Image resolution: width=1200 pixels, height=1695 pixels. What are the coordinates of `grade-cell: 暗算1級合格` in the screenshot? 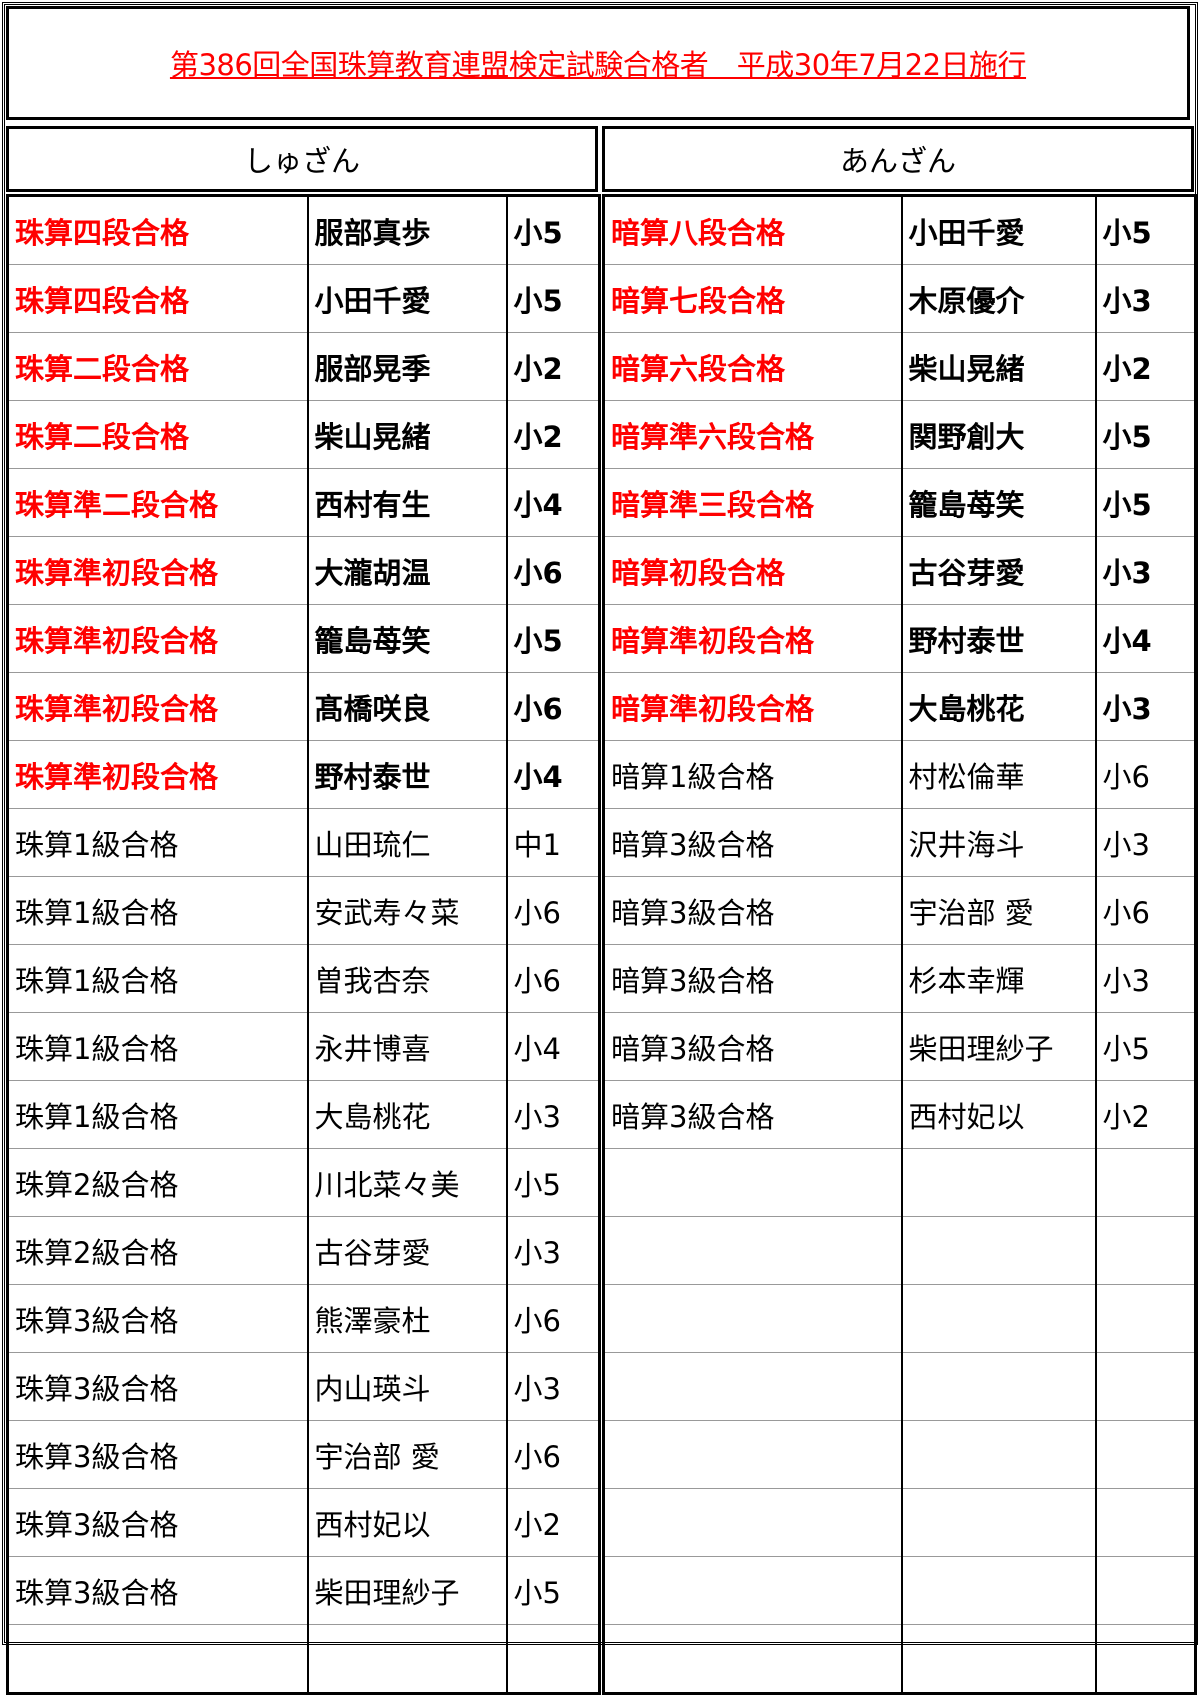 It's located at (752, 774).